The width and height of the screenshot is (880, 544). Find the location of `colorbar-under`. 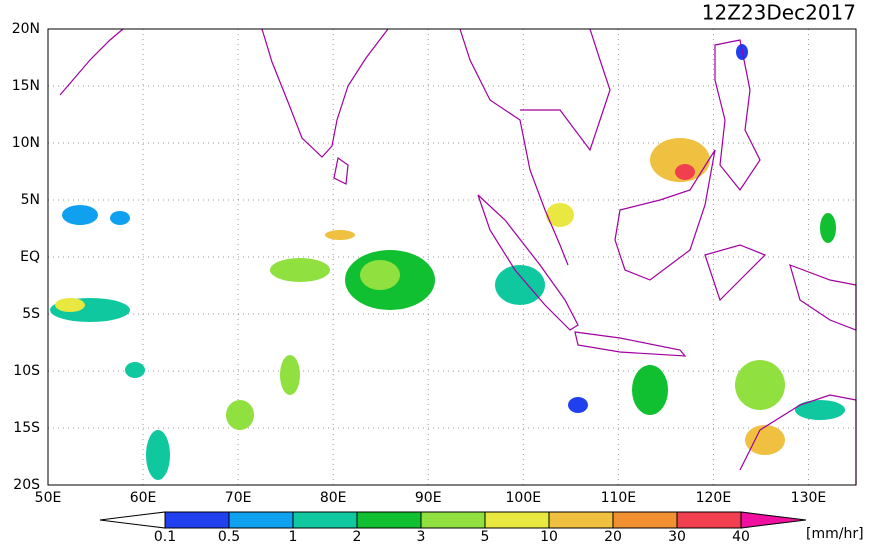

colorbar-under is located at coordinates (132, 520).